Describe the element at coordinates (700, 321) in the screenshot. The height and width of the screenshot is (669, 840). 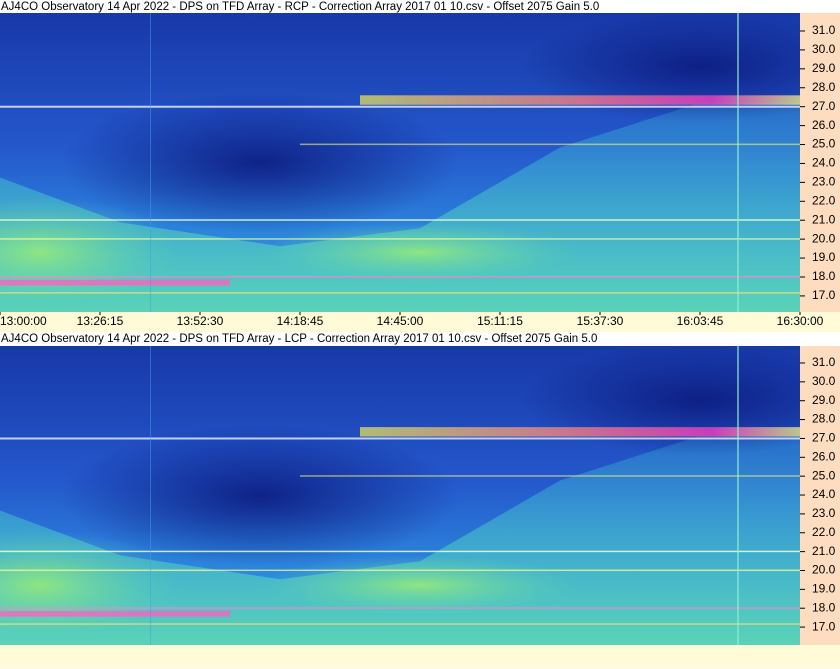
I see `x-tick-label: 16:03:45` at that location.